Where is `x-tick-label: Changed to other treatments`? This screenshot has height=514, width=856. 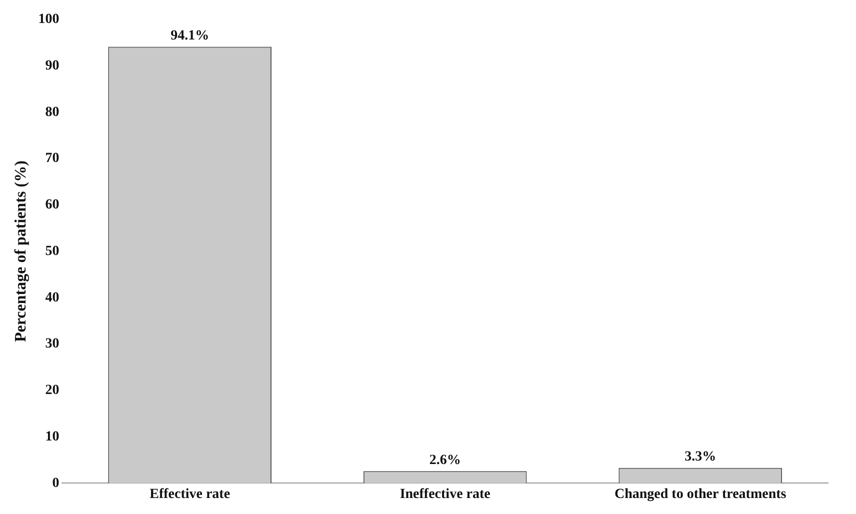
x-tick-label: Changed to other treatments is located at coordinates (700, 494).